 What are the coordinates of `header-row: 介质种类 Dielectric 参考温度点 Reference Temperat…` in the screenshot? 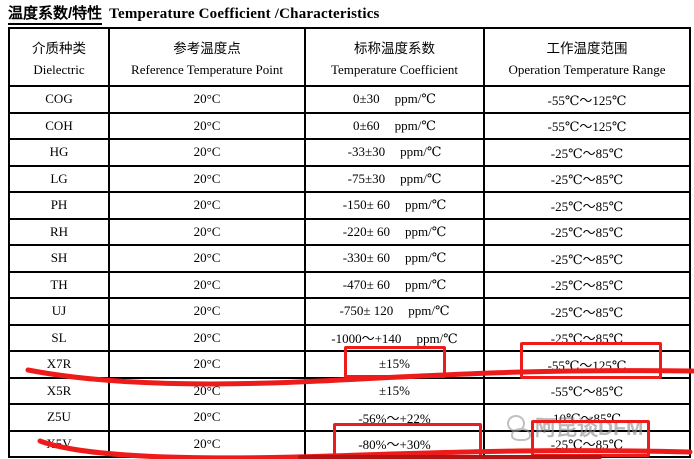 It's located at (349, 57).